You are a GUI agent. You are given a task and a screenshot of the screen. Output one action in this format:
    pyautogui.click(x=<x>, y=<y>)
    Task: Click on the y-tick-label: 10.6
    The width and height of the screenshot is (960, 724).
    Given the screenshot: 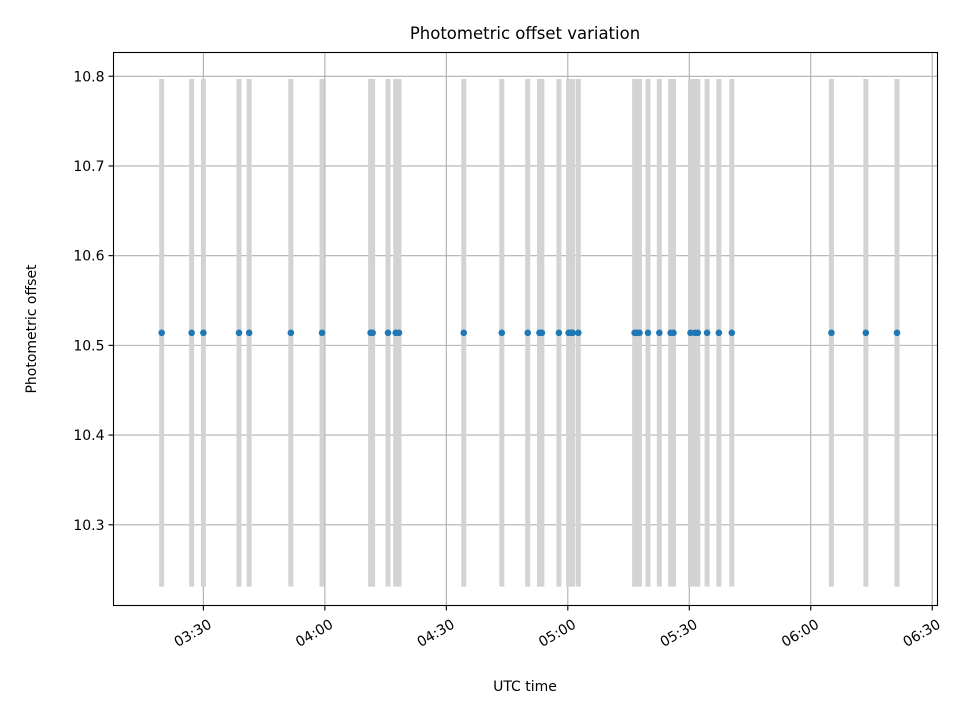 What is the action you would take?
    pyautogui.click(x=88, y=257)
    